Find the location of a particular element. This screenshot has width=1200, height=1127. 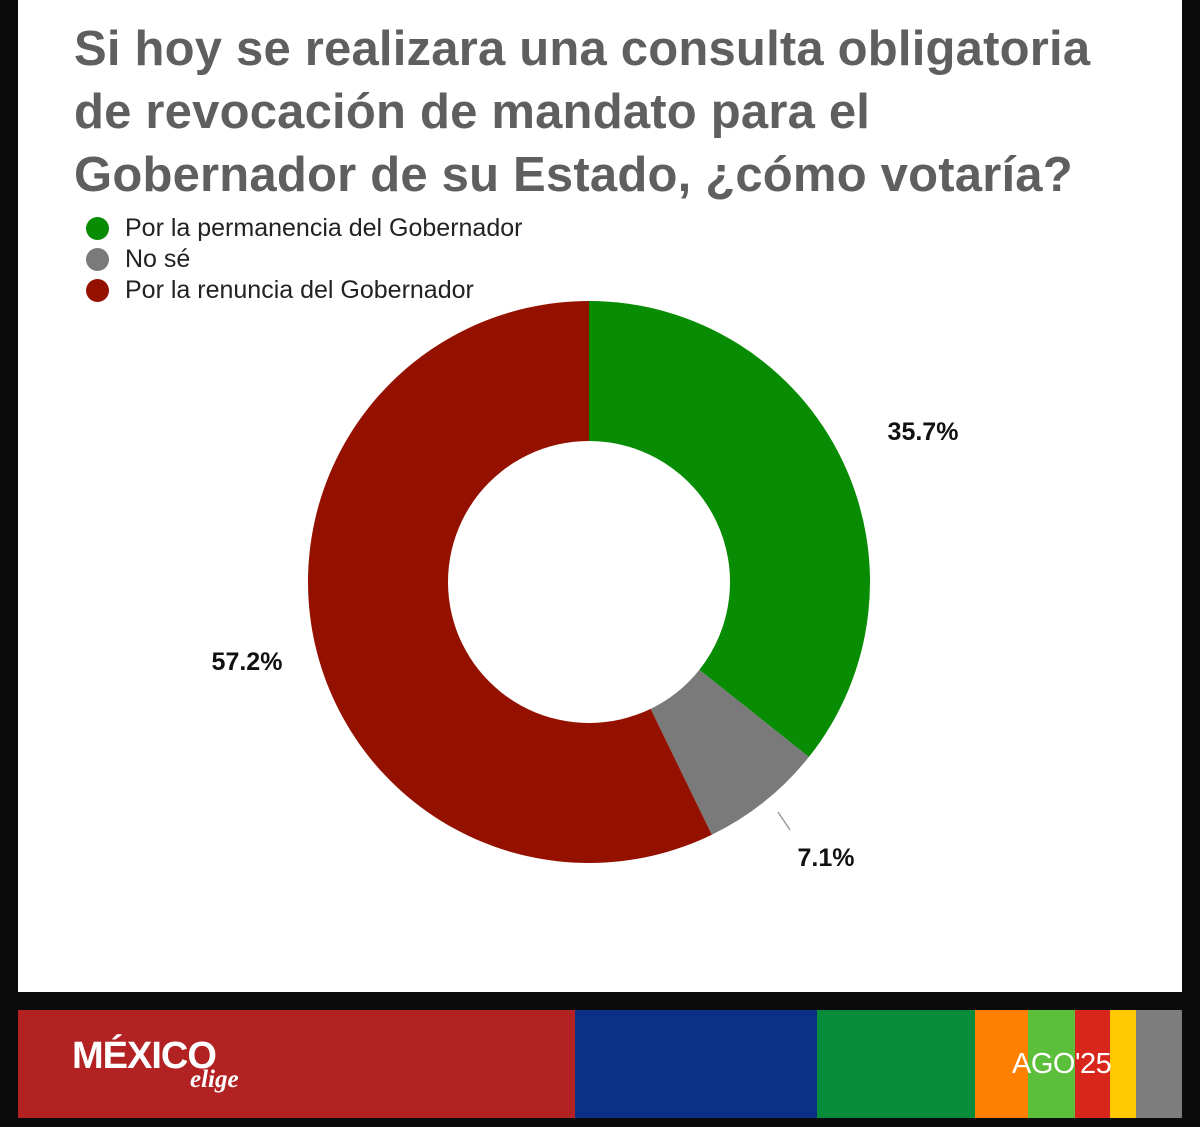

legend-swatch-renuncia is located at coordinates (97, 290).